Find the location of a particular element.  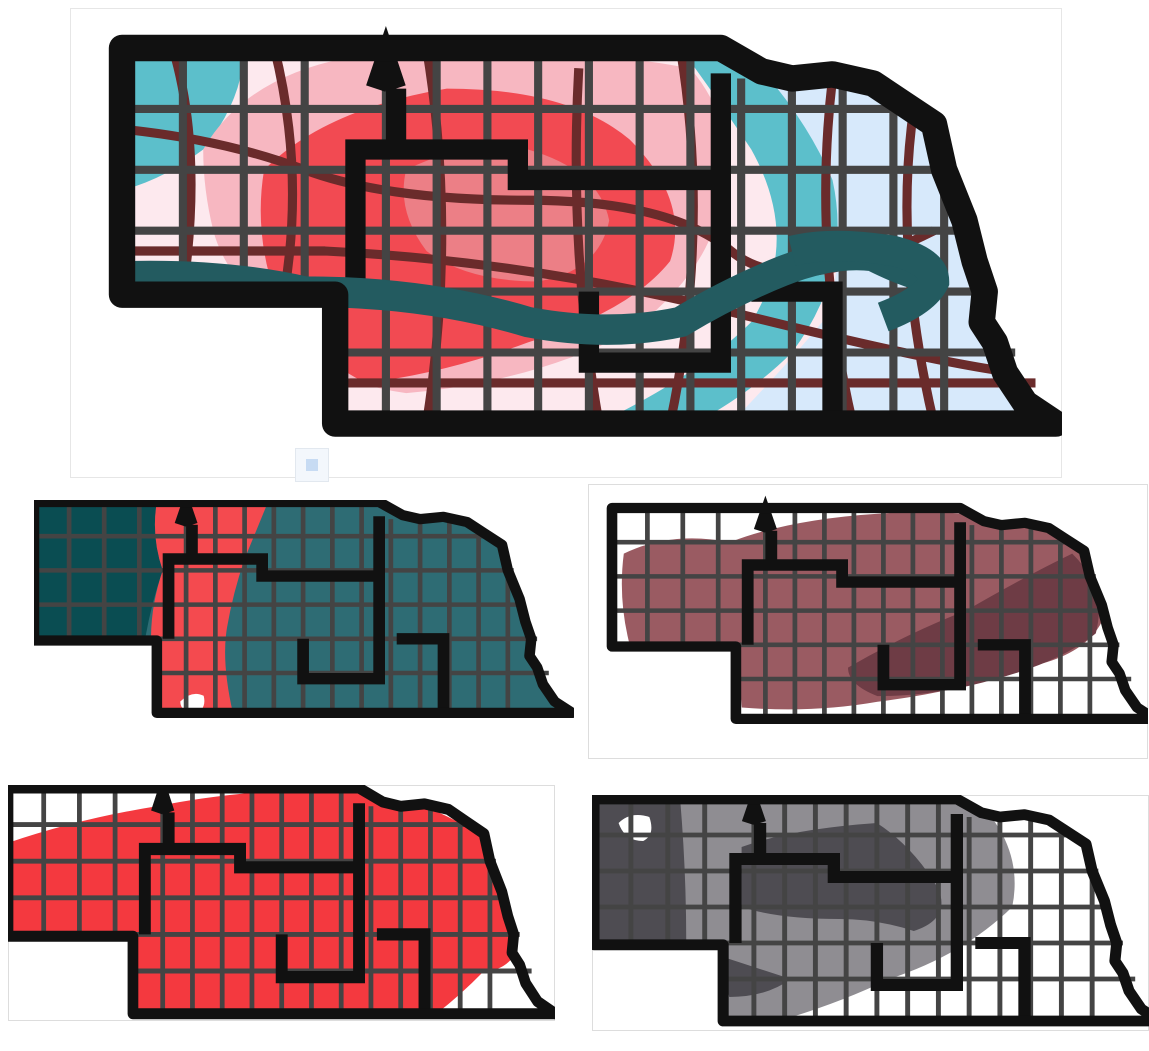

map-4-panel is located at coordinates (281, 916).